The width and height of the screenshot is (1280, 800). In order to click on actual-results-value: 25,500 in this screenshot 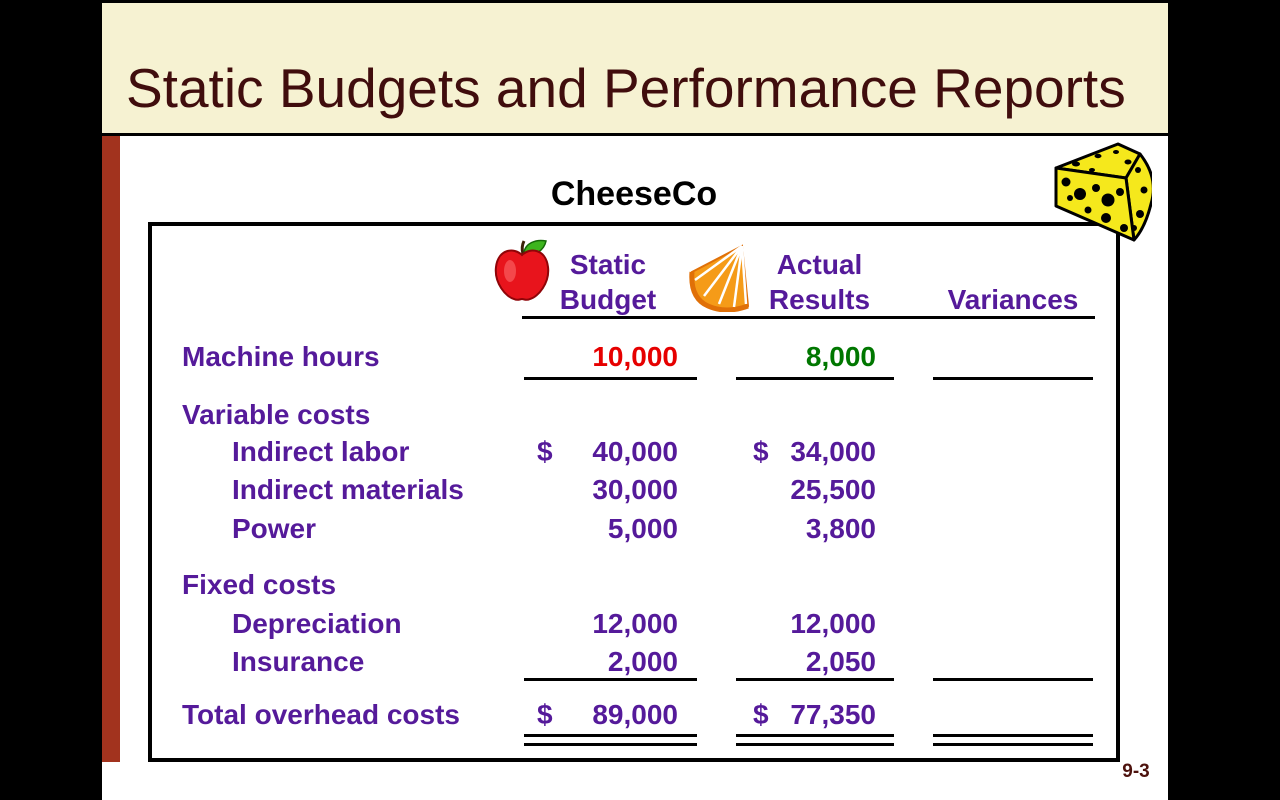, I will do `click(833, 489)`.